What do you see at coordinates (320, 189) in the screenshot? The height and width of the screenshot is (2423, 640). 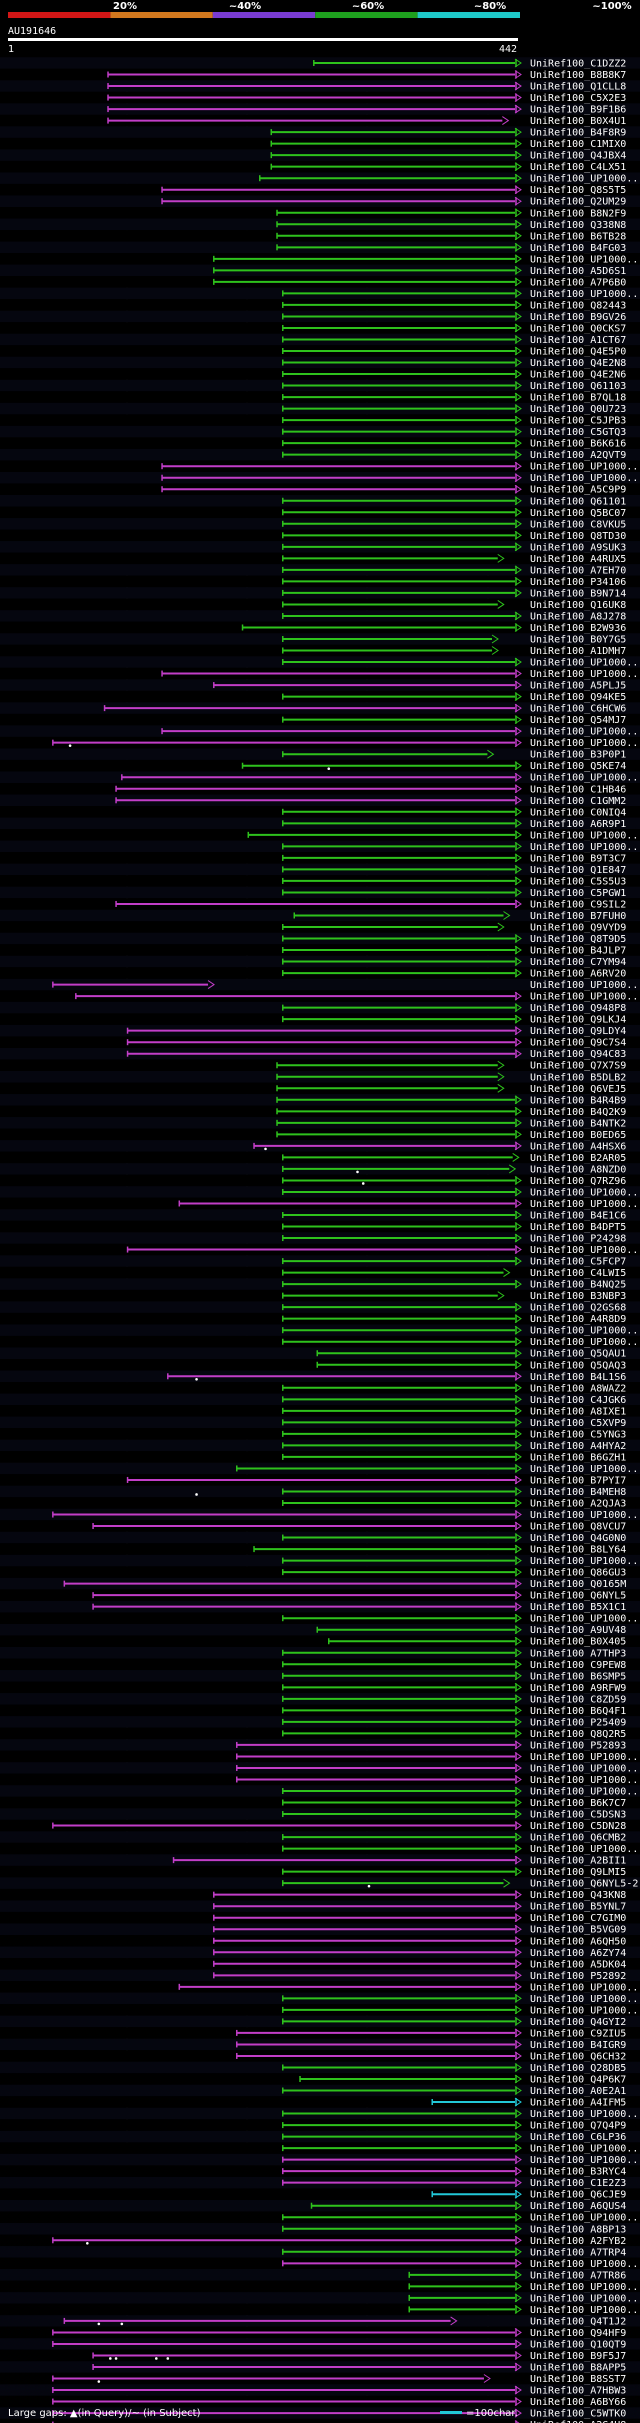 I see `hit-row: UniRef100_Q8S5T5` at bounding box center [320, 189].